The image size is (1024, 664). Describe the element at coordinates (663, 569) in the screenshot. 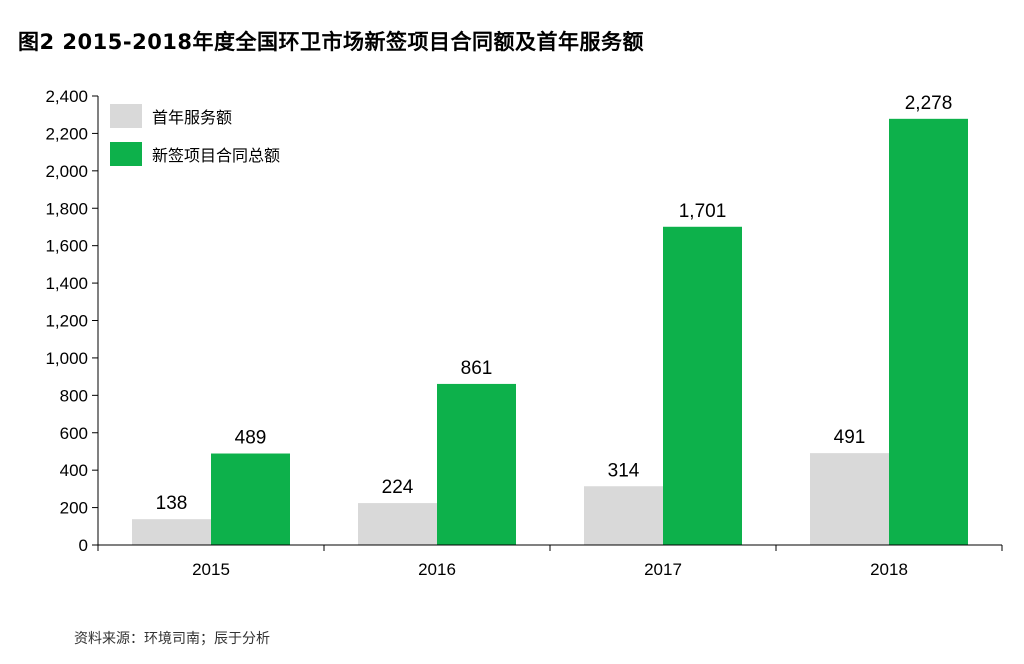

I see `x-tick-label: 2017` at that location.